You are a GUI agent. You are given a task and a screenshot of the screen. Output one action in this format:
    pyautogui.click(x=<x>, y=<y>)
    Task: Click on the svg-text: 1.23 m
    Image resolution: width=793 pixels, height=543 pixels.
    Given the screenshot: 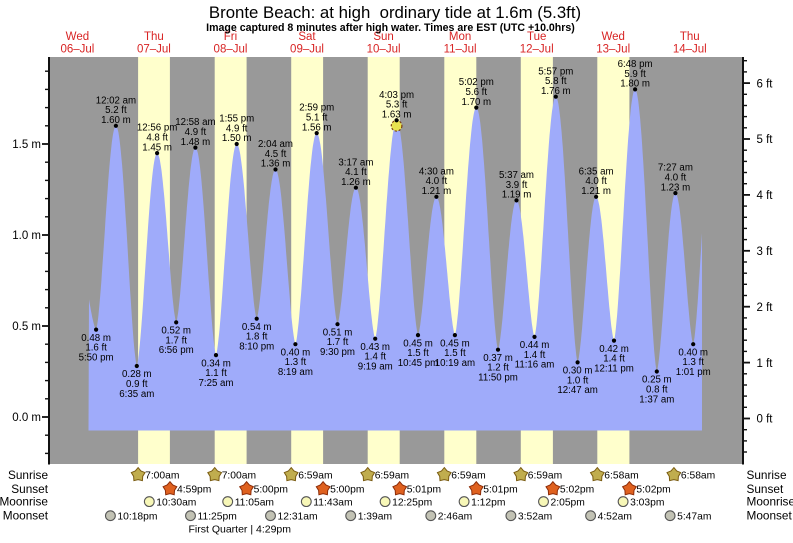 What is the action you would take?
    pyautogui.click(x=676, y=187)
    